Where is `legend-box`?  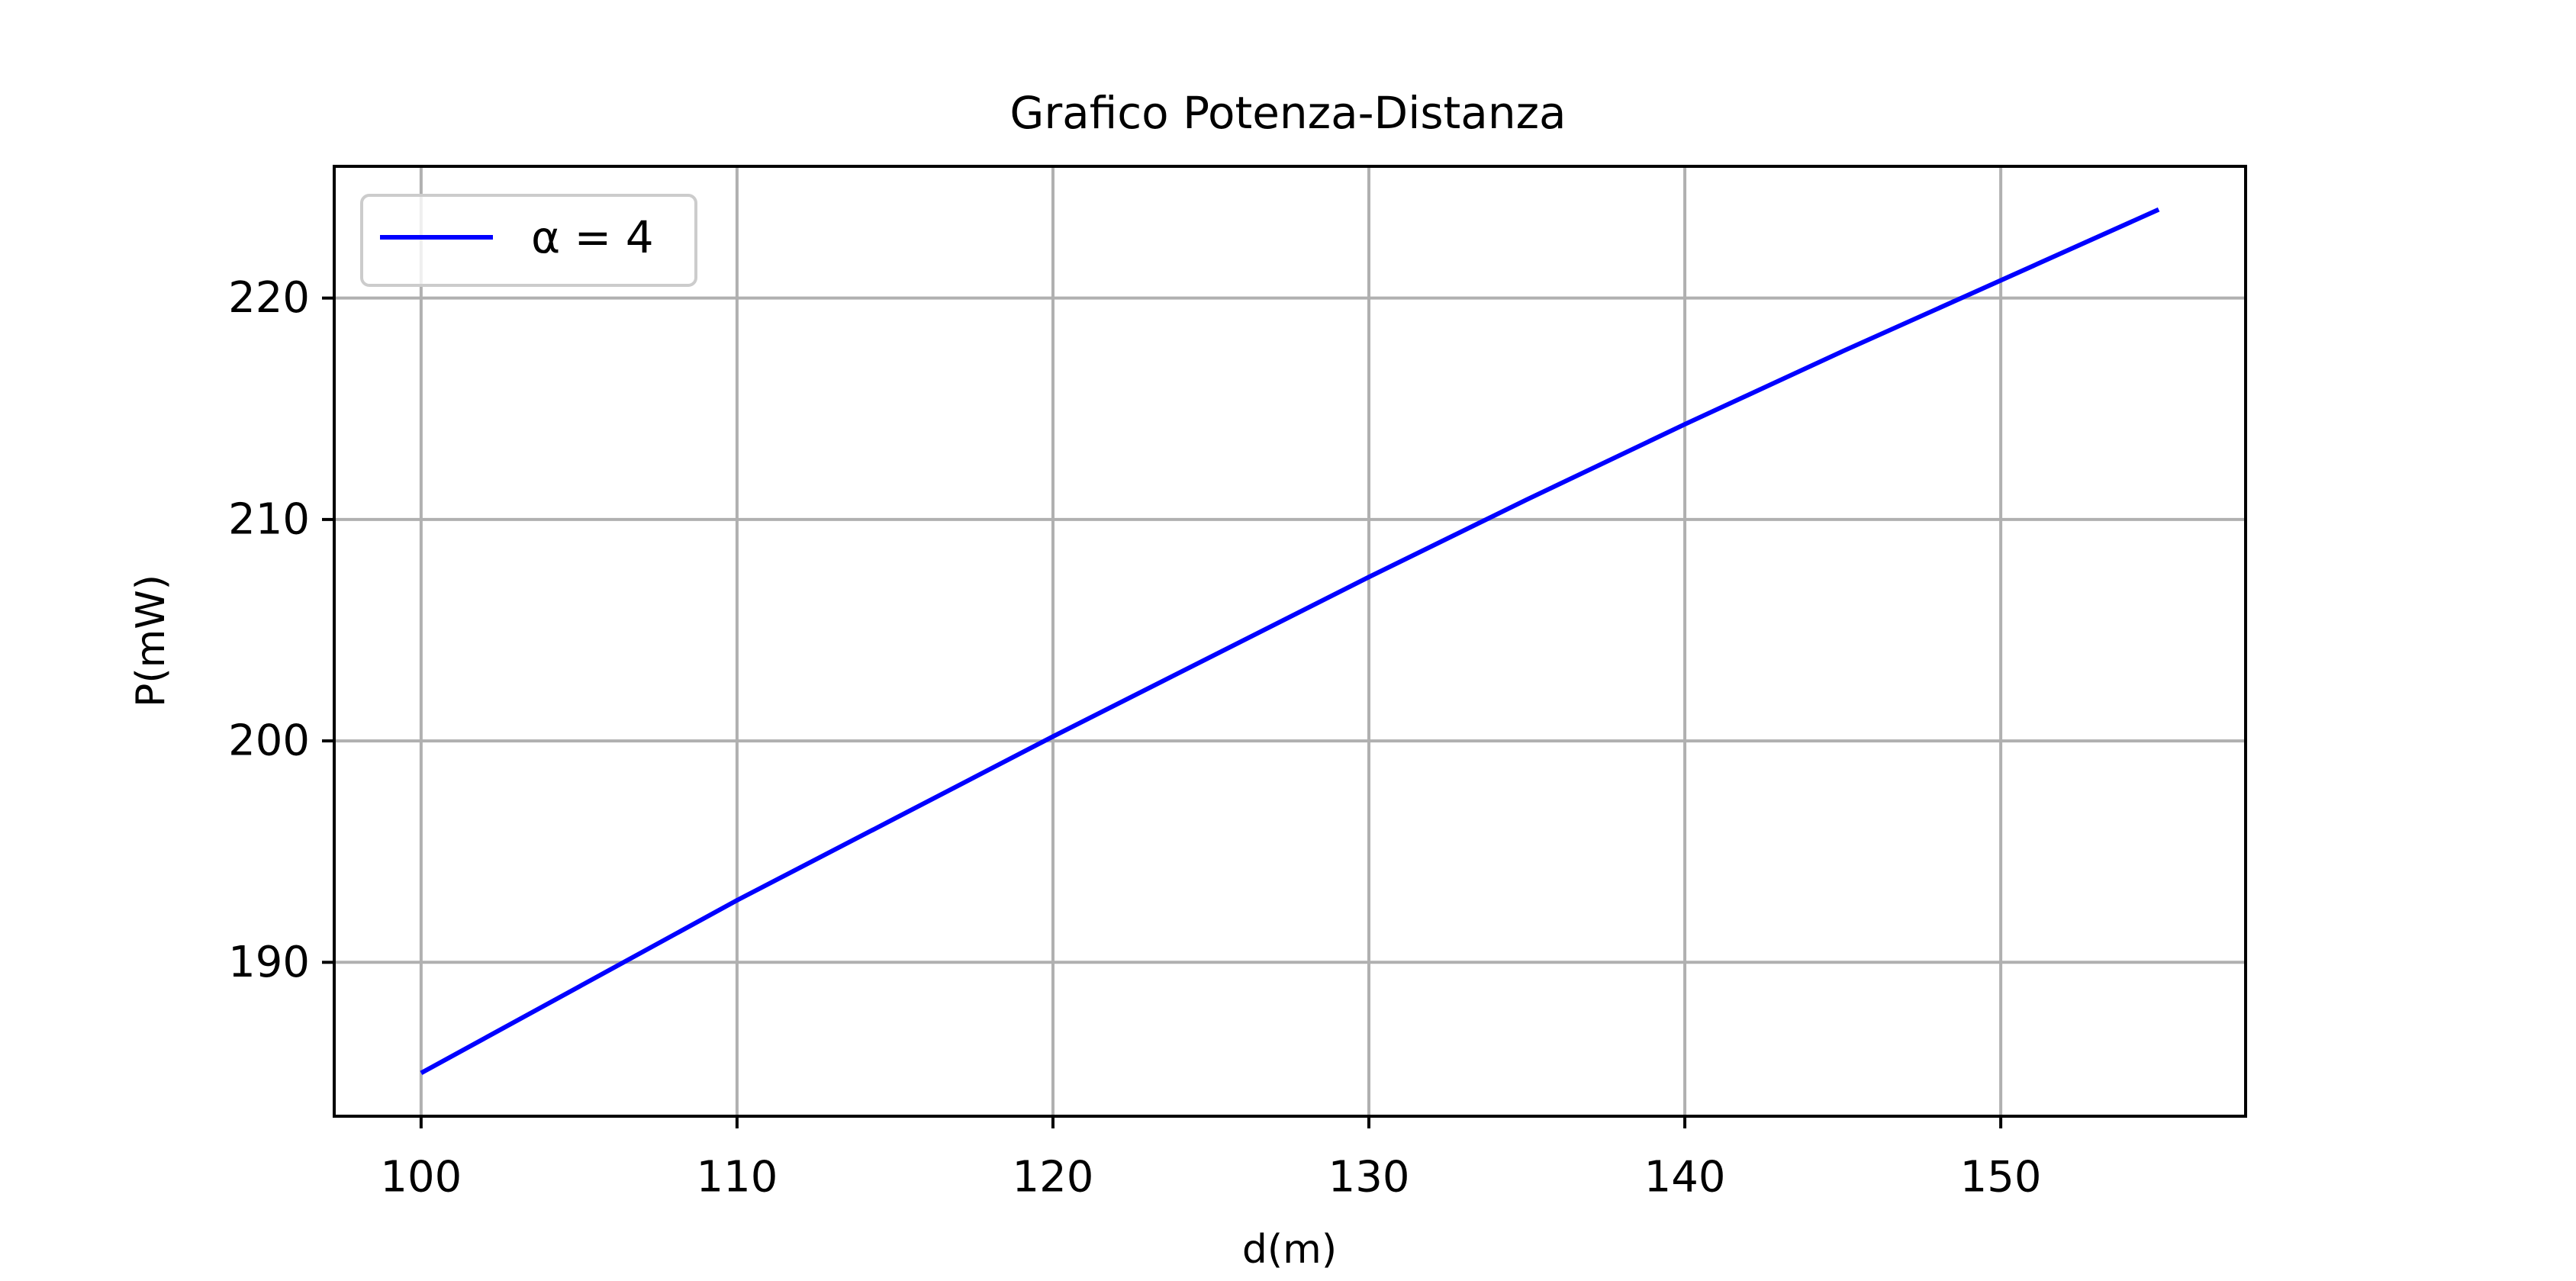
legend-box is located at coordinates (528, 240).